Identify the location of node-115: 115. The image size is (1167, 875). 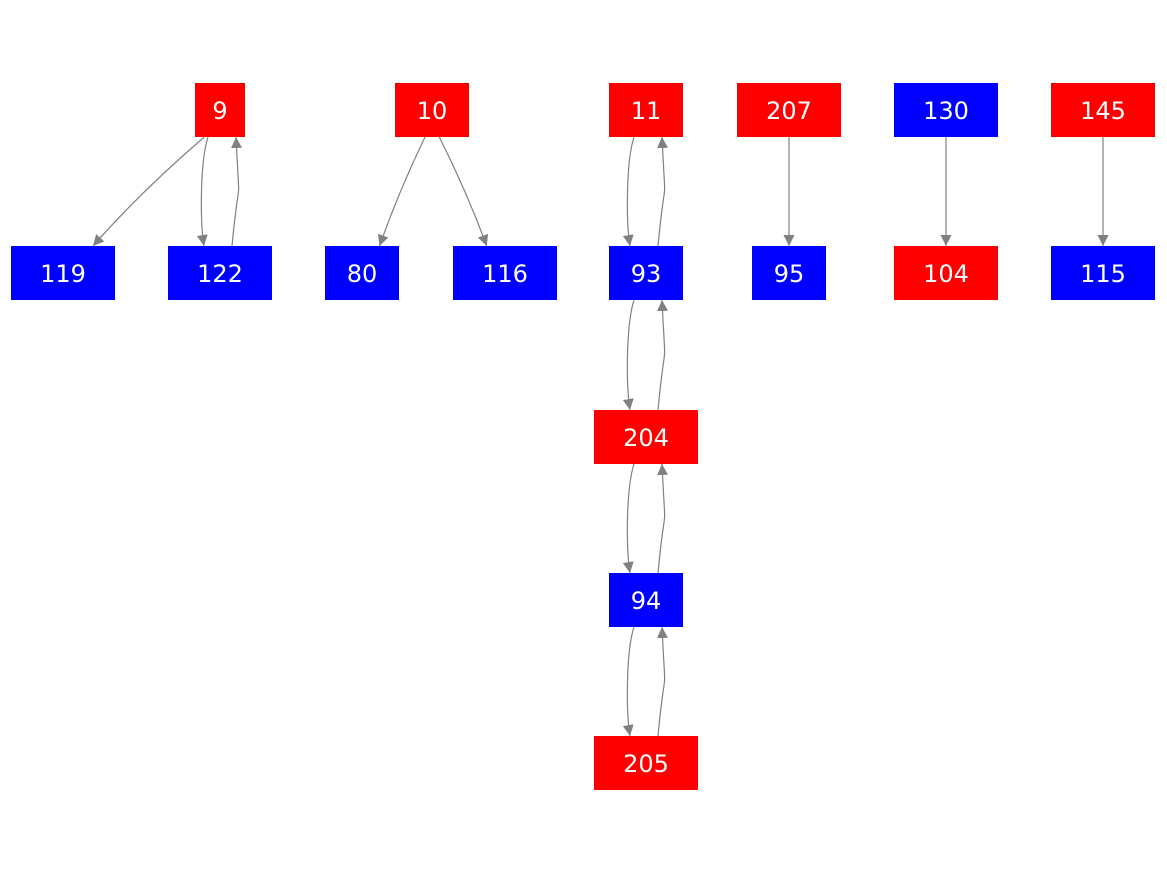
(1103, 273).